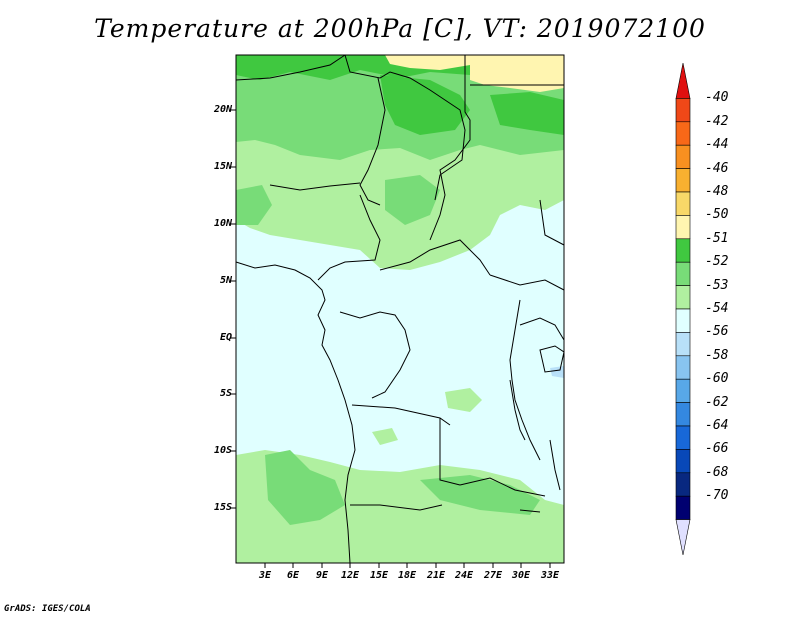 Image resolution: width=800 pixels, height=618 pixels. Describe the element at coordinates (517, 410) in the screenshot. I see `lake-tanganyika` at that location.